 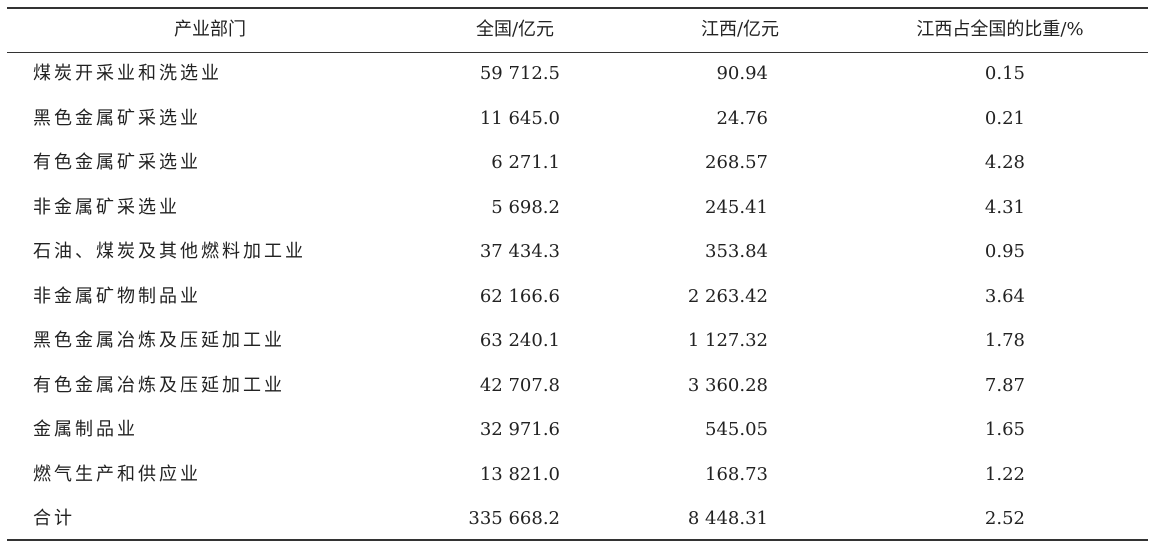 I want to click on data-cell: 245.41, so click(x=736, y=207).